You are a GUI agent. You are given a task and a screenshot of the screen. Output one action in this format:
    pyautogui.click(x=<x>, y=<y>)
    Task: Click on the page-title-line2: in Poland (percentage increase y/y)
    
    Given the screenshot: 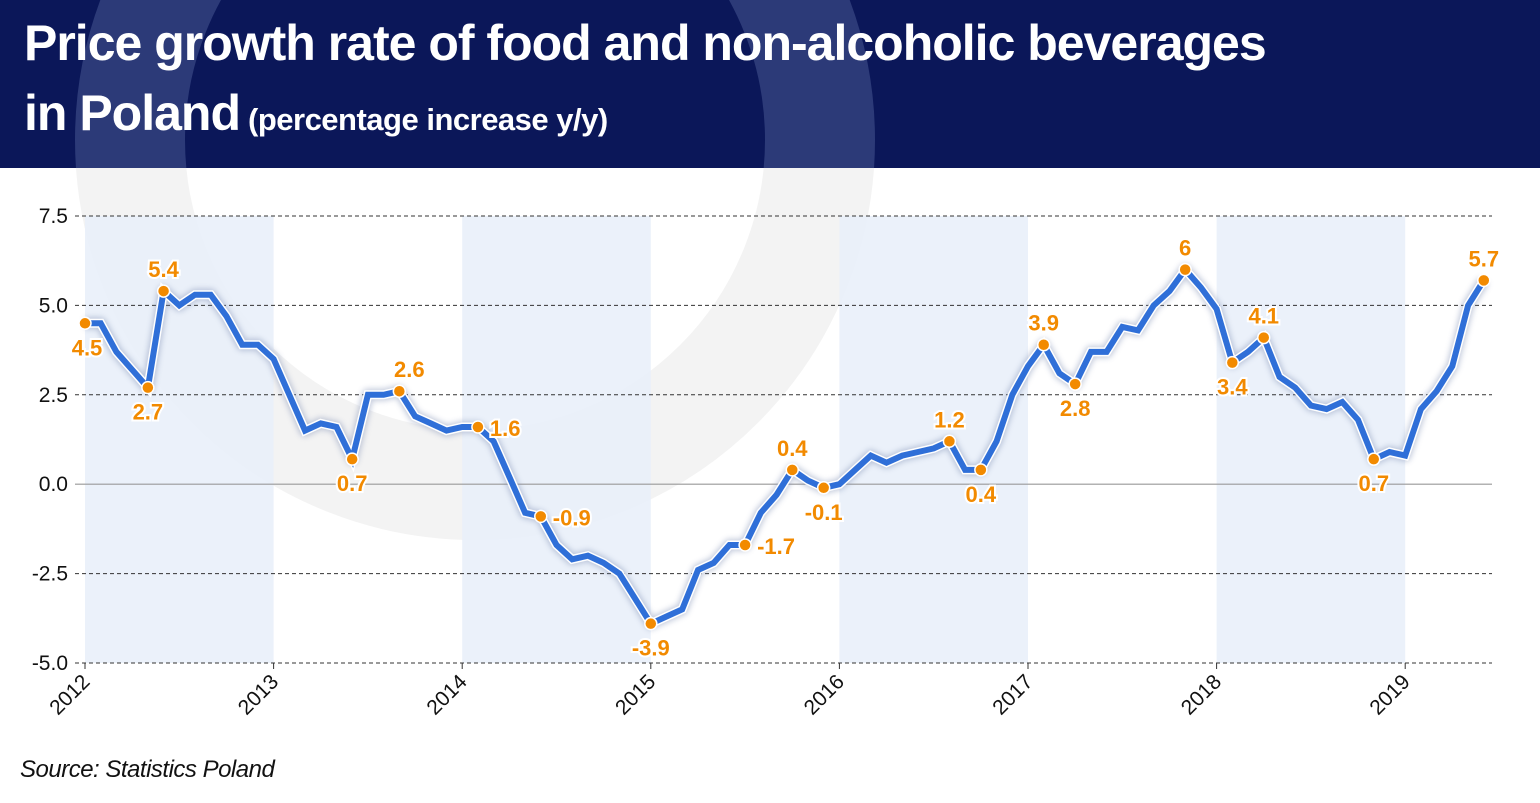 What is the action you would take?
    pyautogui.click(x=316, y=113)
    